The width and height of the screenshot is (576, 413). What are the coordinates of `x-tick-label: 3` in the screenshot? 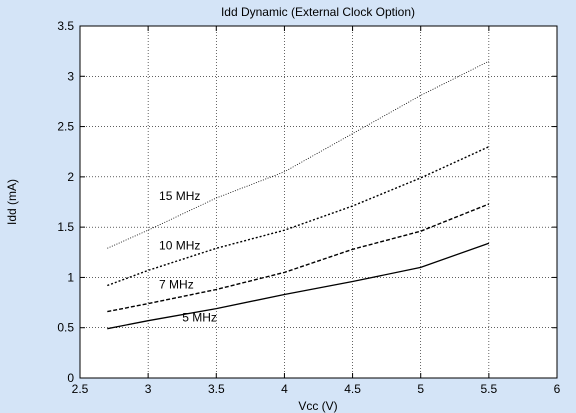 It's located at (148, 389).